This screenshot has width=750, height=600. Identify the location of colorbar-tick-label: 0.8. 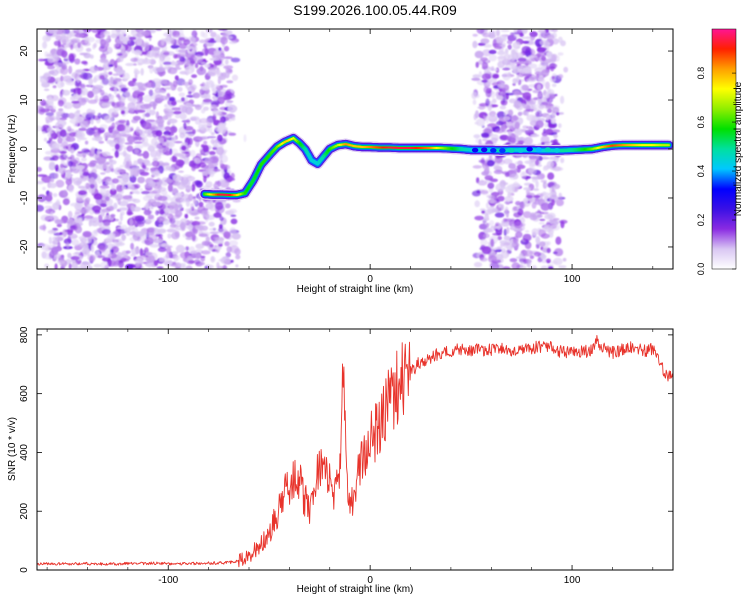
(701, 73).